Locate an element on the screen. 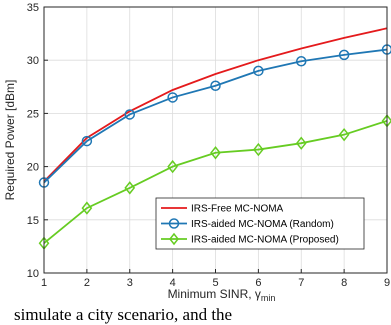  x-axis-label-subscript: min is located at coordinates (268, 298).